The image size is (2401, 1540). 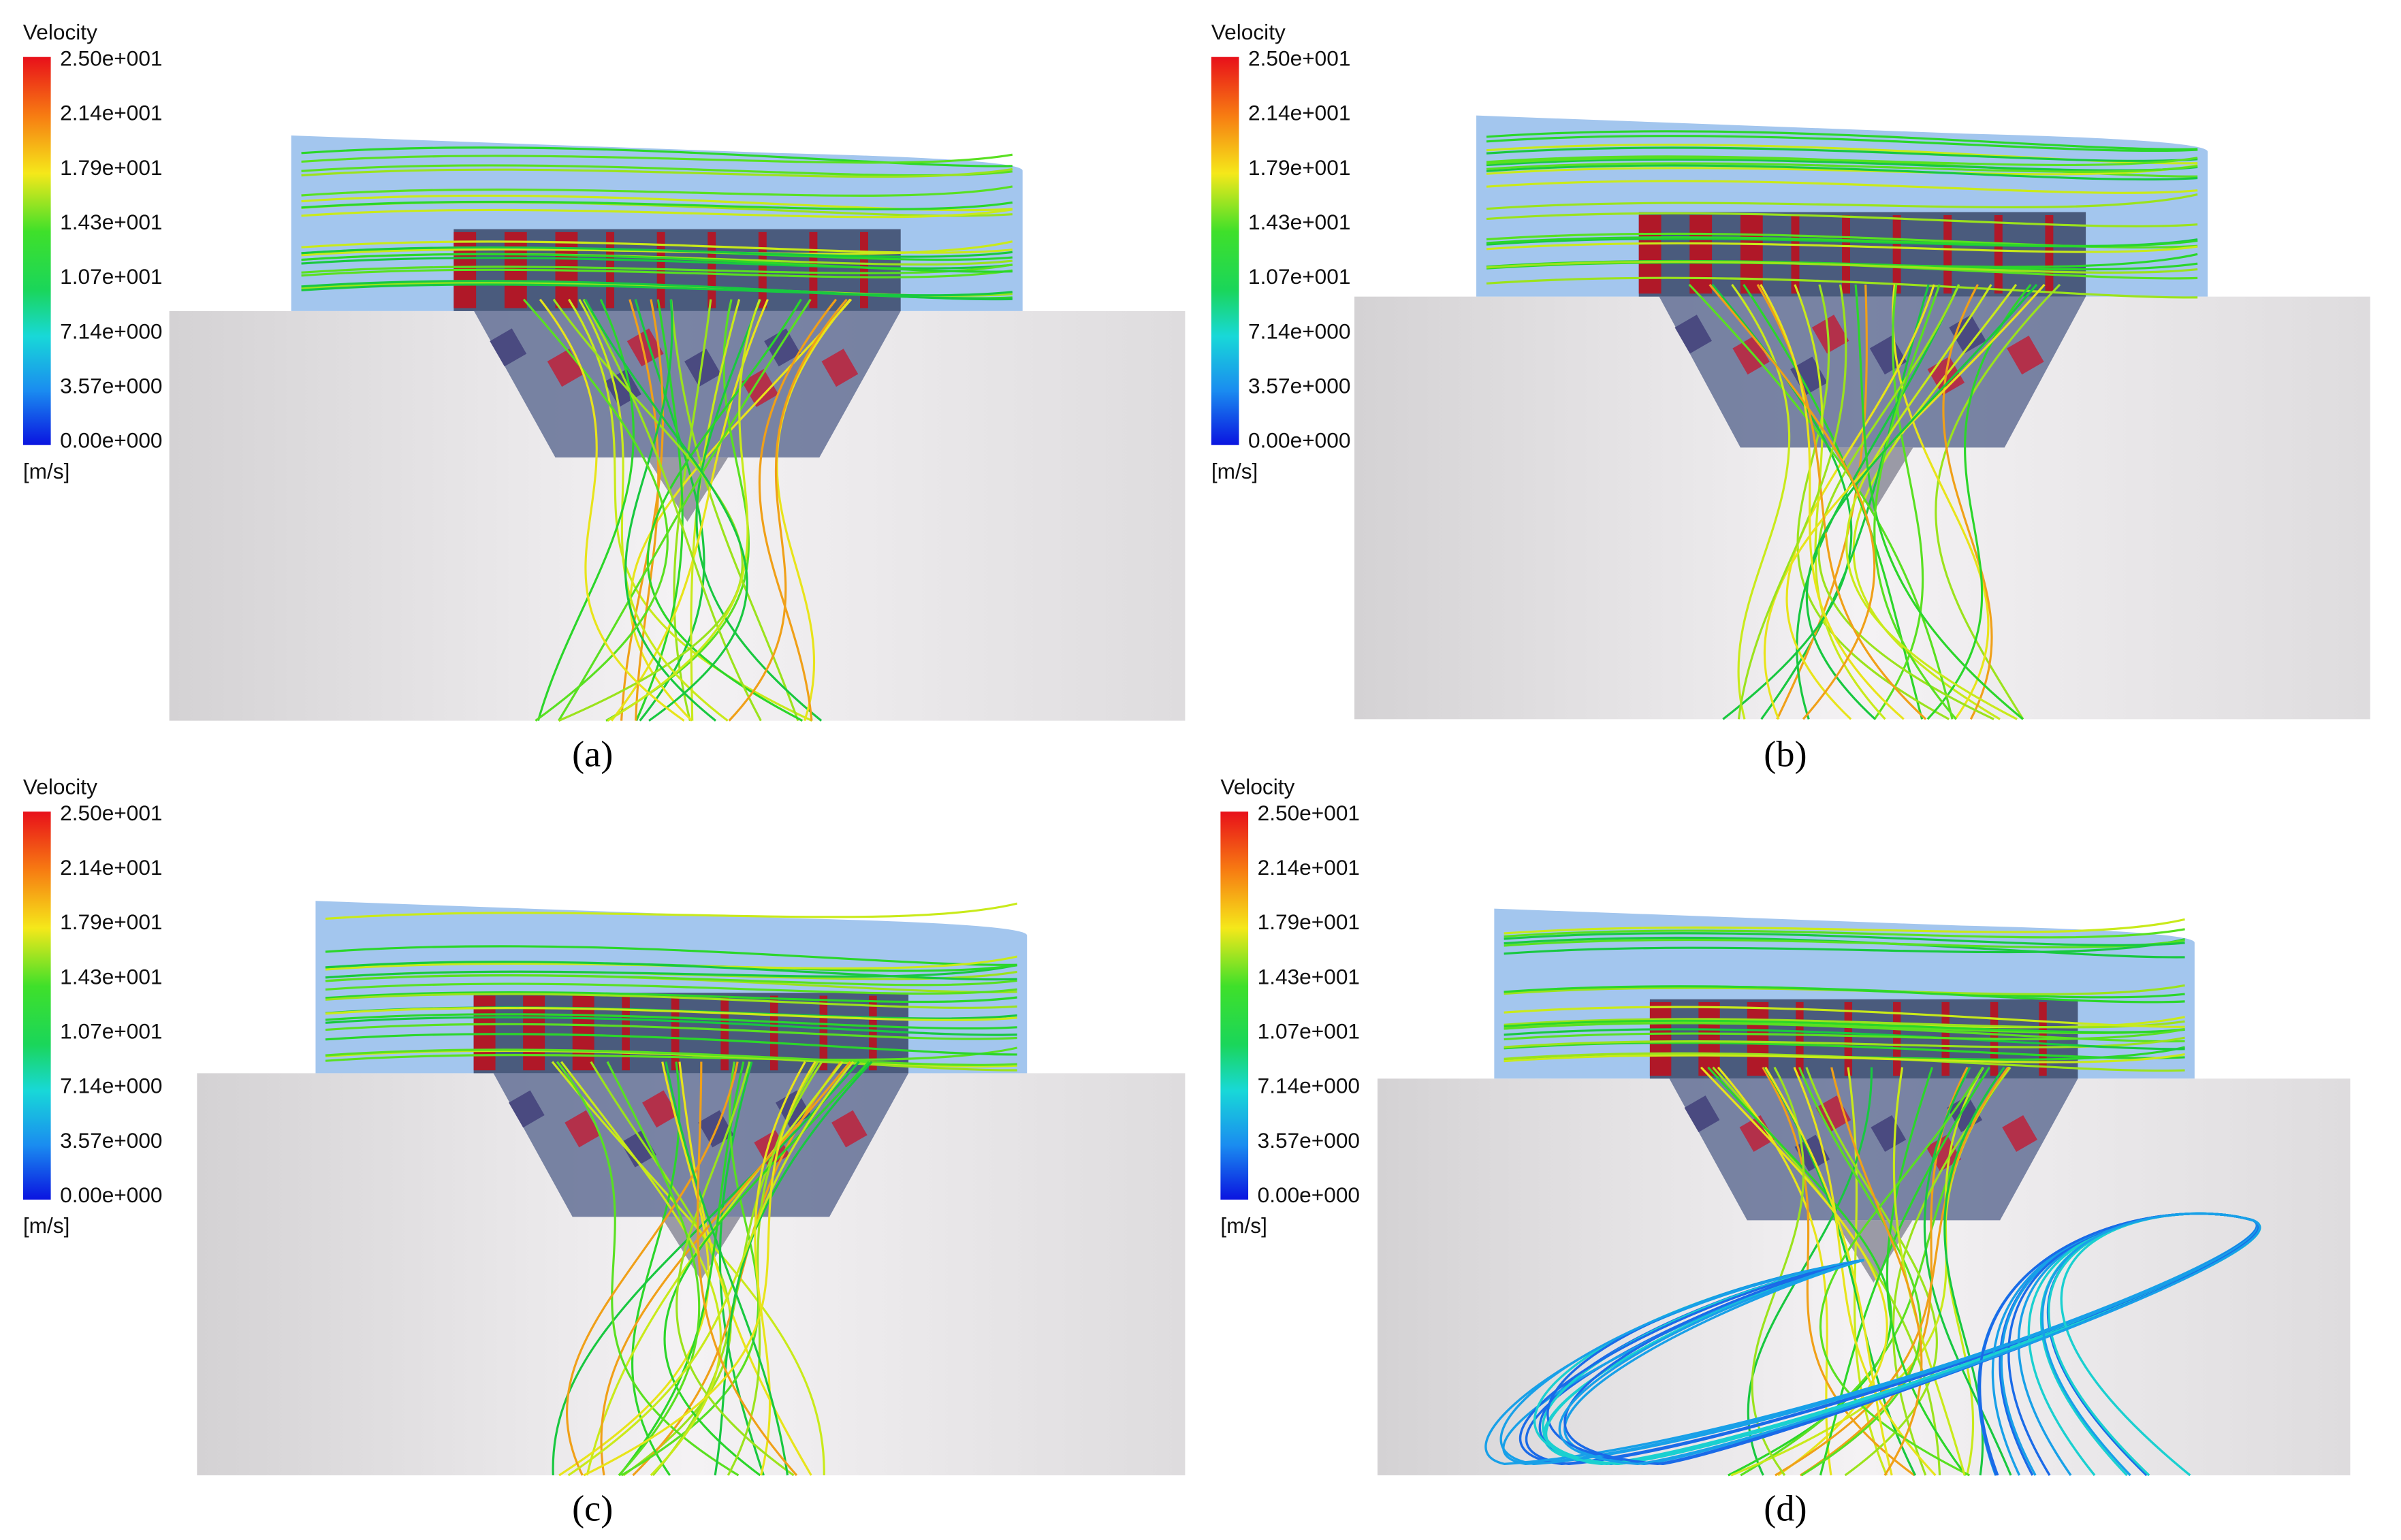 I want to click on panel-label: (c), so click(x=592, y=1508).